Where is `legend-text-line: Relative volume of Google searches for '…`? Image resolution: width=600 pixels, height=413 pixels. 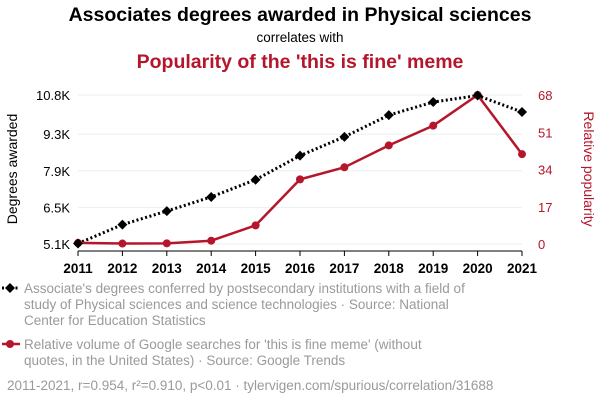
legend-text-line: Relative volume of Google searches for '… is located at coordinates (223, 344).